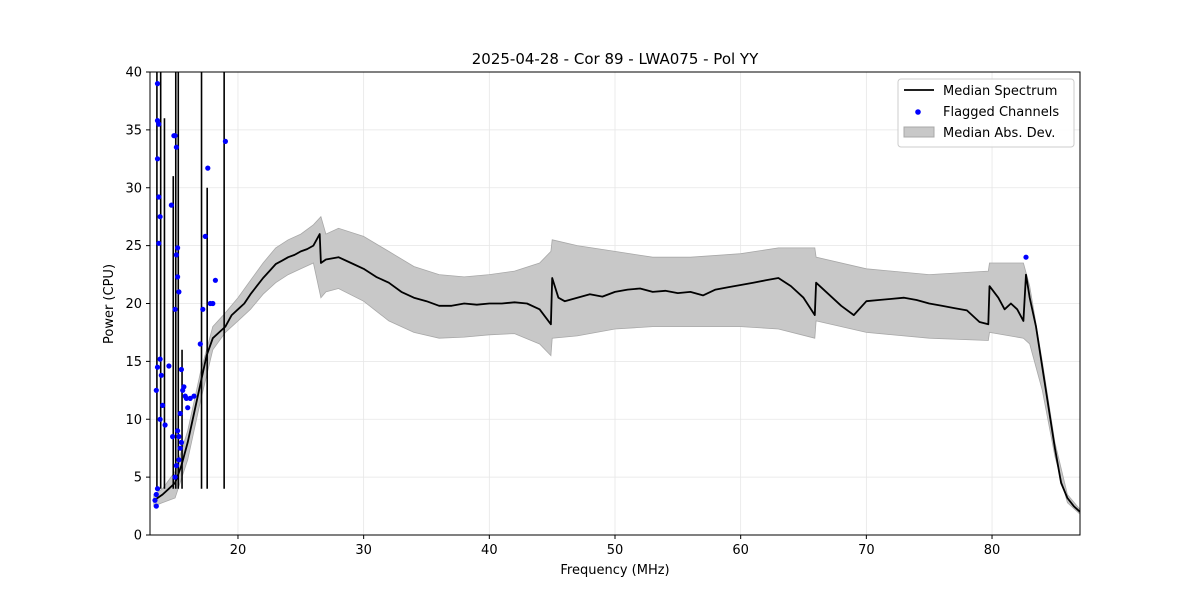 This screenshot has width=1200, height=600. What do you see at coordinates (615, 59) in the screenshot?
I see `chart-title: 2025-04-28 - Cor 89 - LWA075 - Pol YY` at bounding box center [615, 59].